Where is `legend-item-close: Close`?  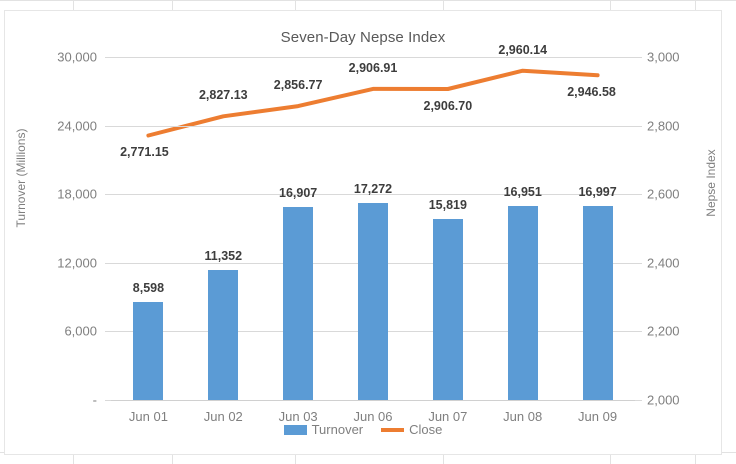 legend-item-close: Close is located at coordinates (411, 429).